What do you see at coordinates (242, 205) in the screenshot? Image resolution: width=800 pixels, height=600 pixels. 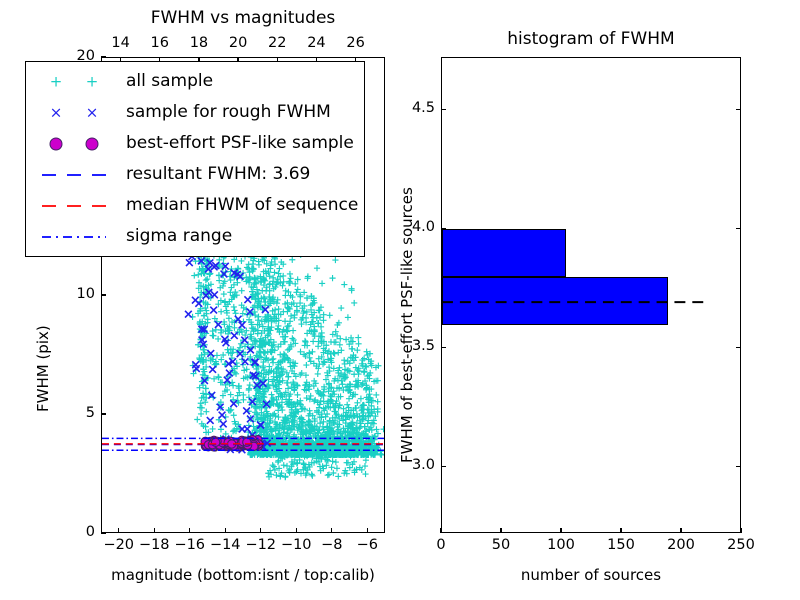 I see `legend-label: median FHWM of sequence` at bounding box center [242, 205].